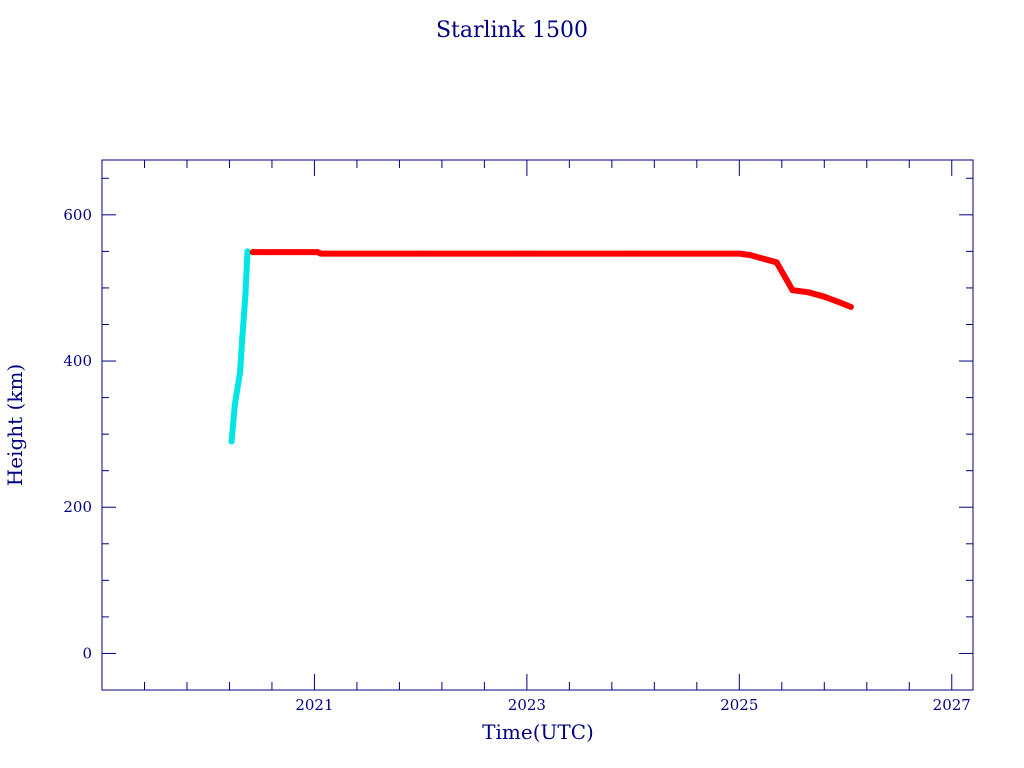 This screenshot has width=1024, height=768. I want to click on chart-title: Starlink 1500, so click(512, 30).